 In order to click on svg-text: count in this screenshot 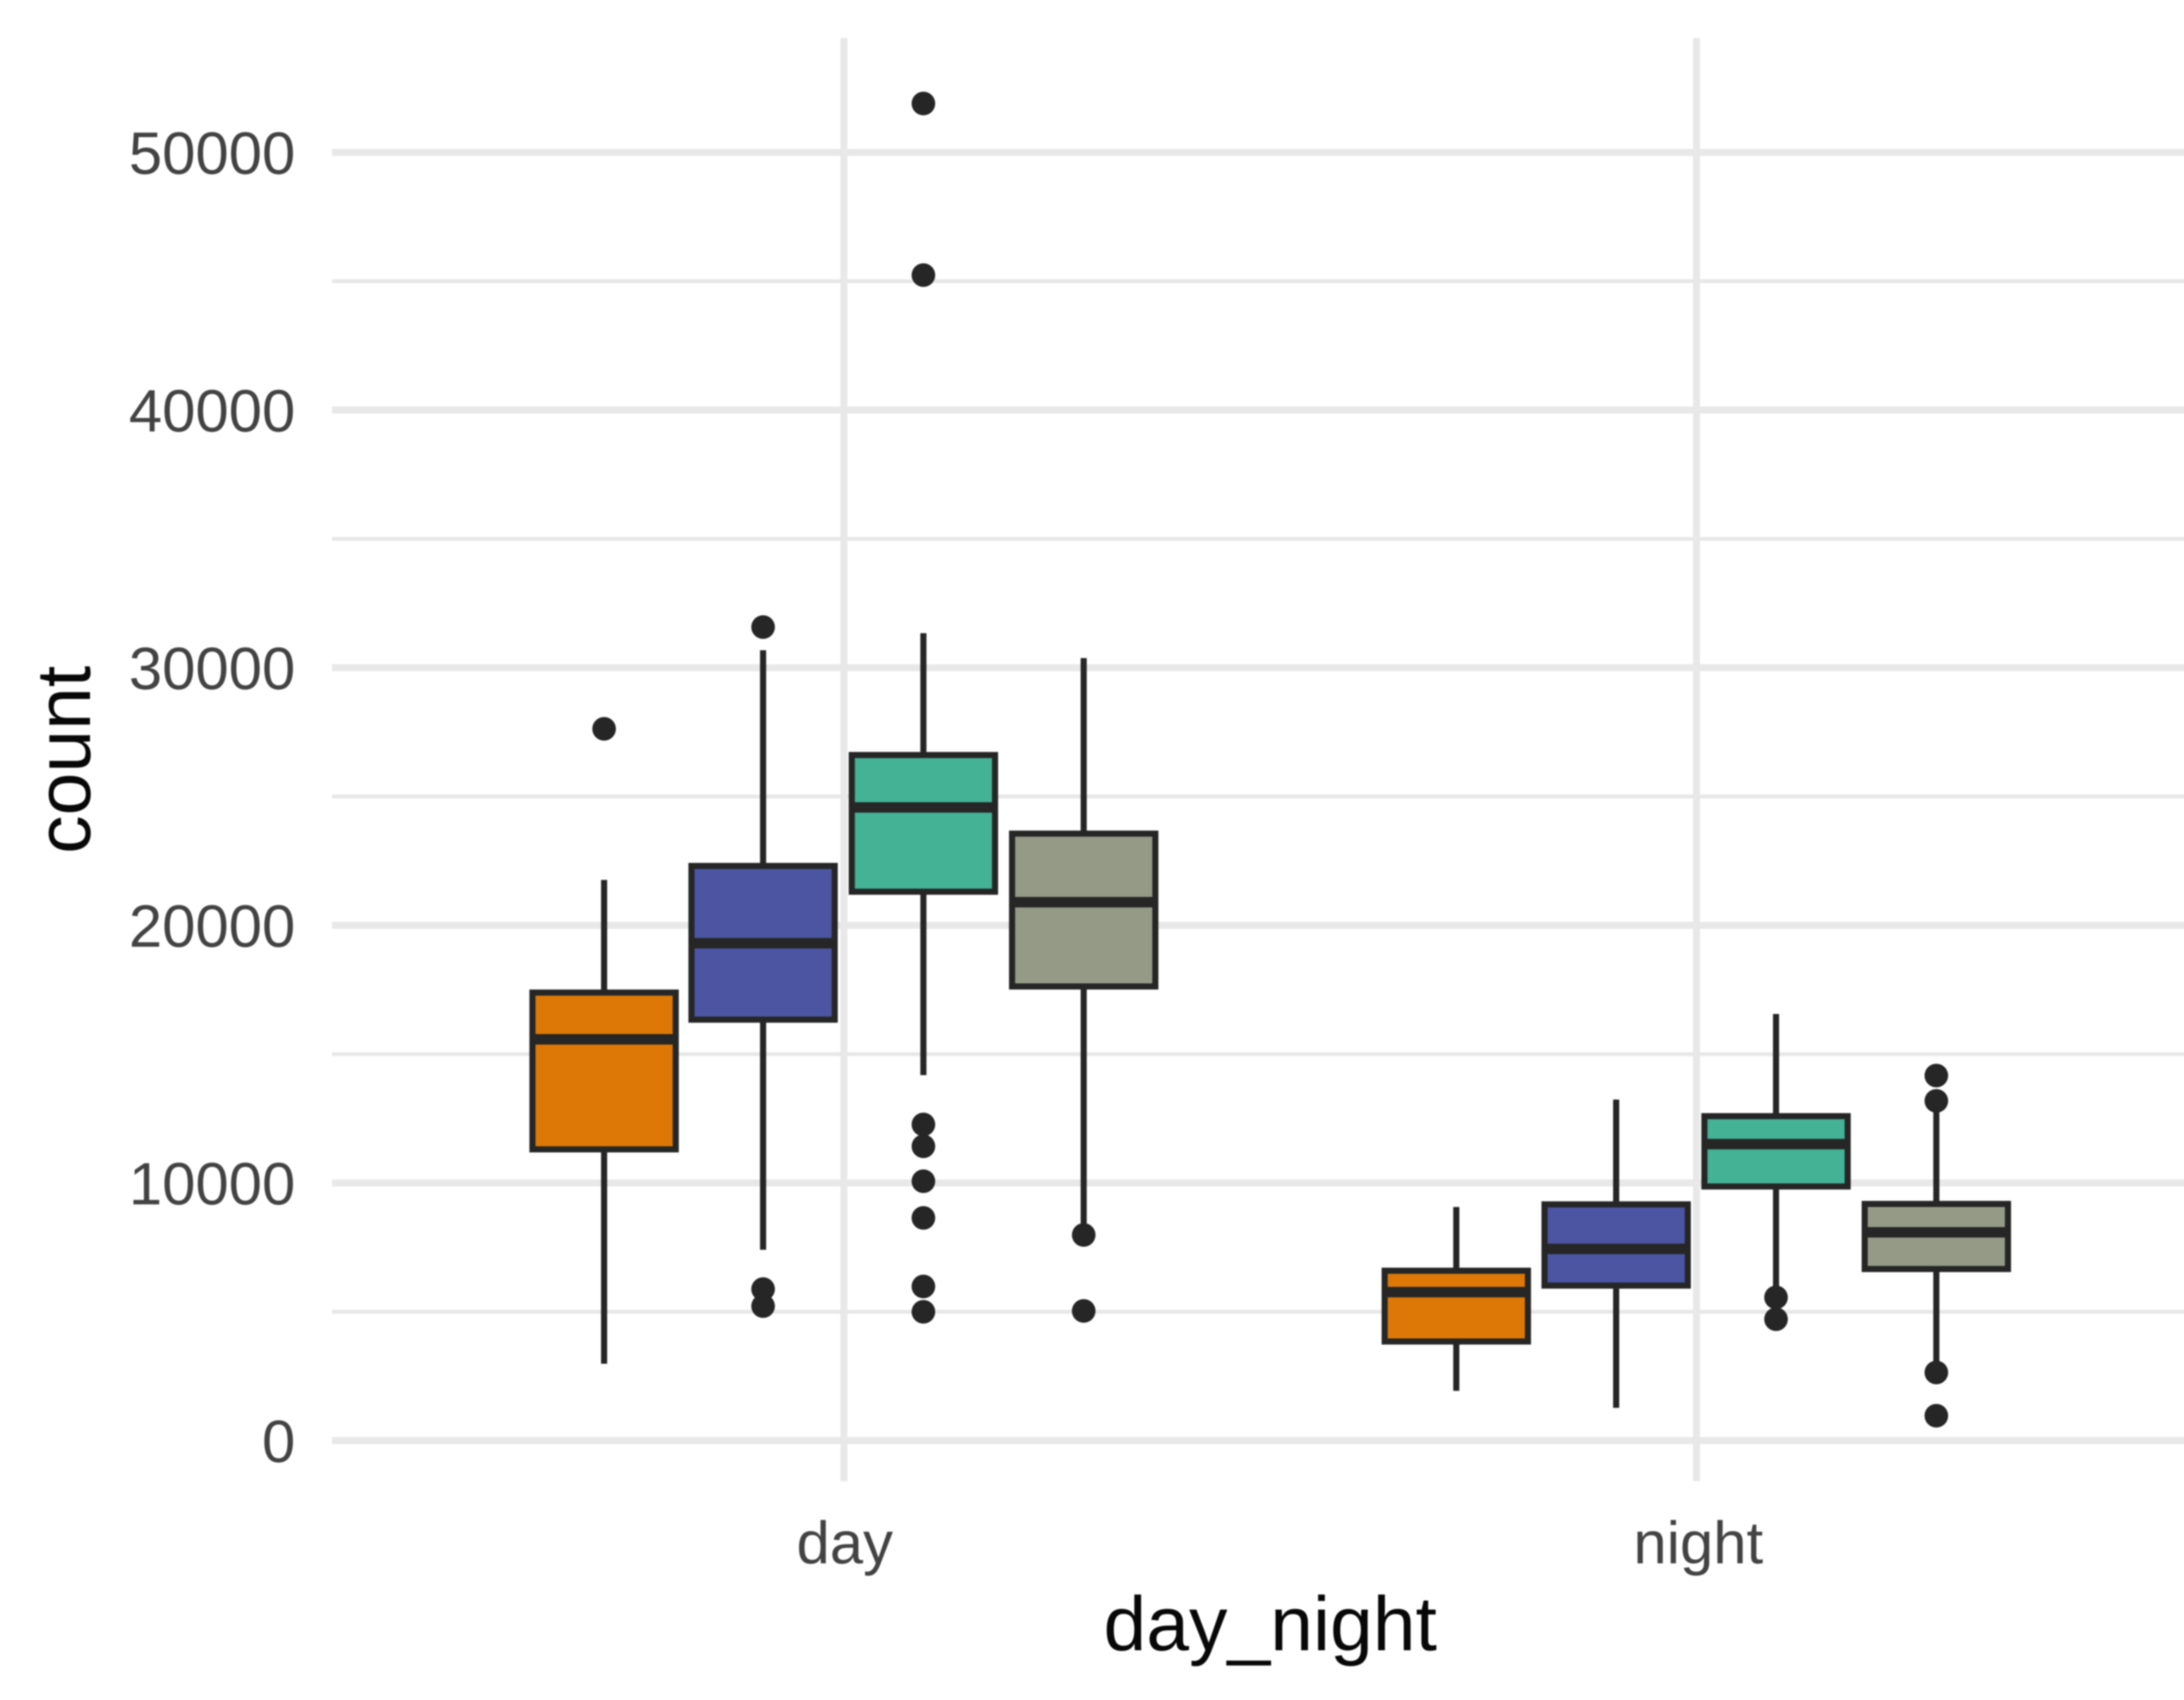, I will do `click(64, 760)`.